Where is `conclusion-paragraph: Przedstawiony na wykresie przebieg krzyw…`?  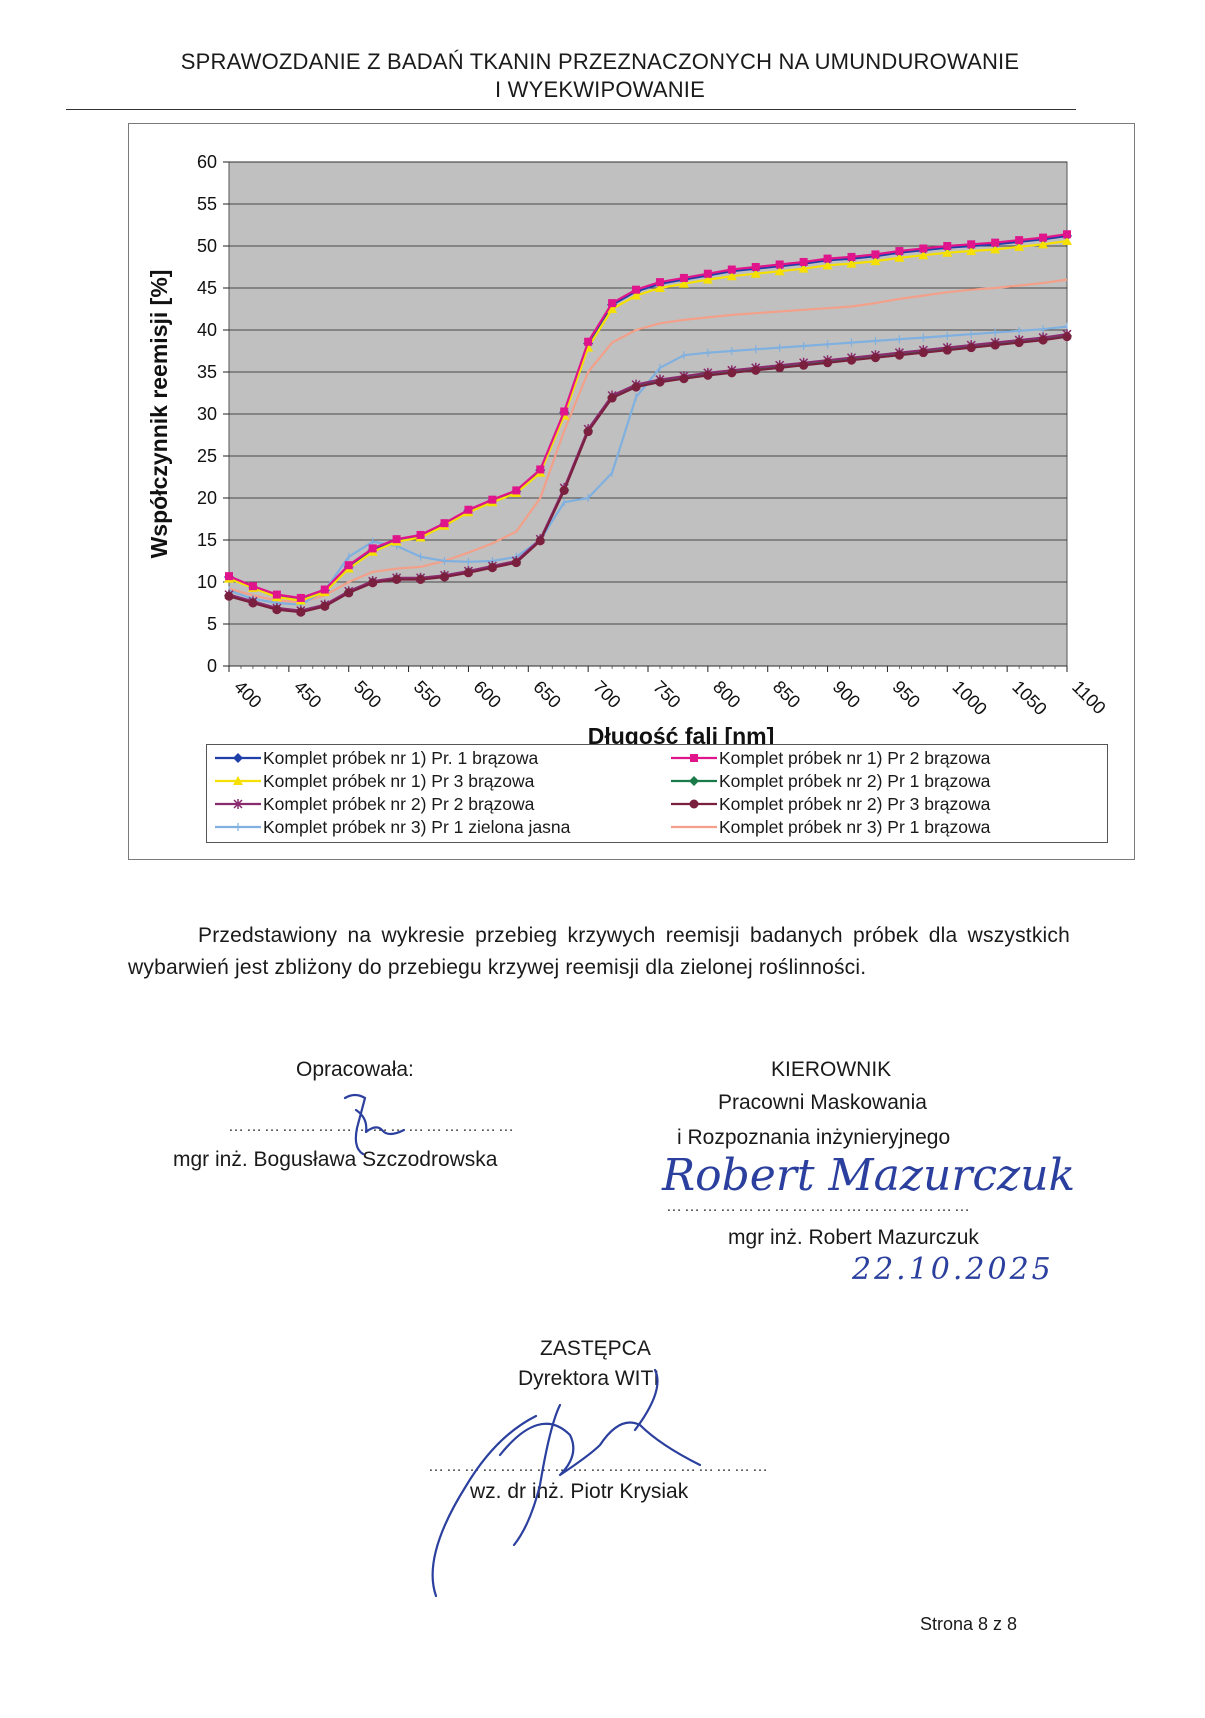
conclusion-paragraph: Przedstawiony na wykresie przebieg krzyw… is located at coordinates (599, 951).